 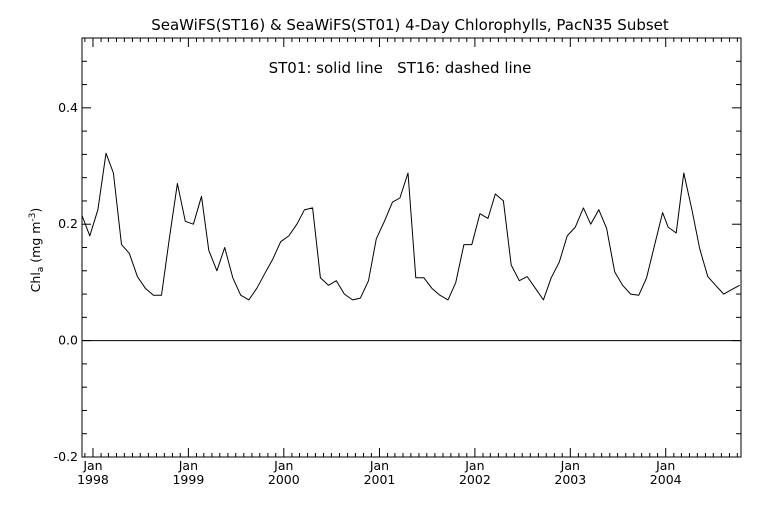 What do you see at coordinates (380, 479) in the screenshot?
I see `x-tick-year-label: 2001` at bounding box center [380, 479].